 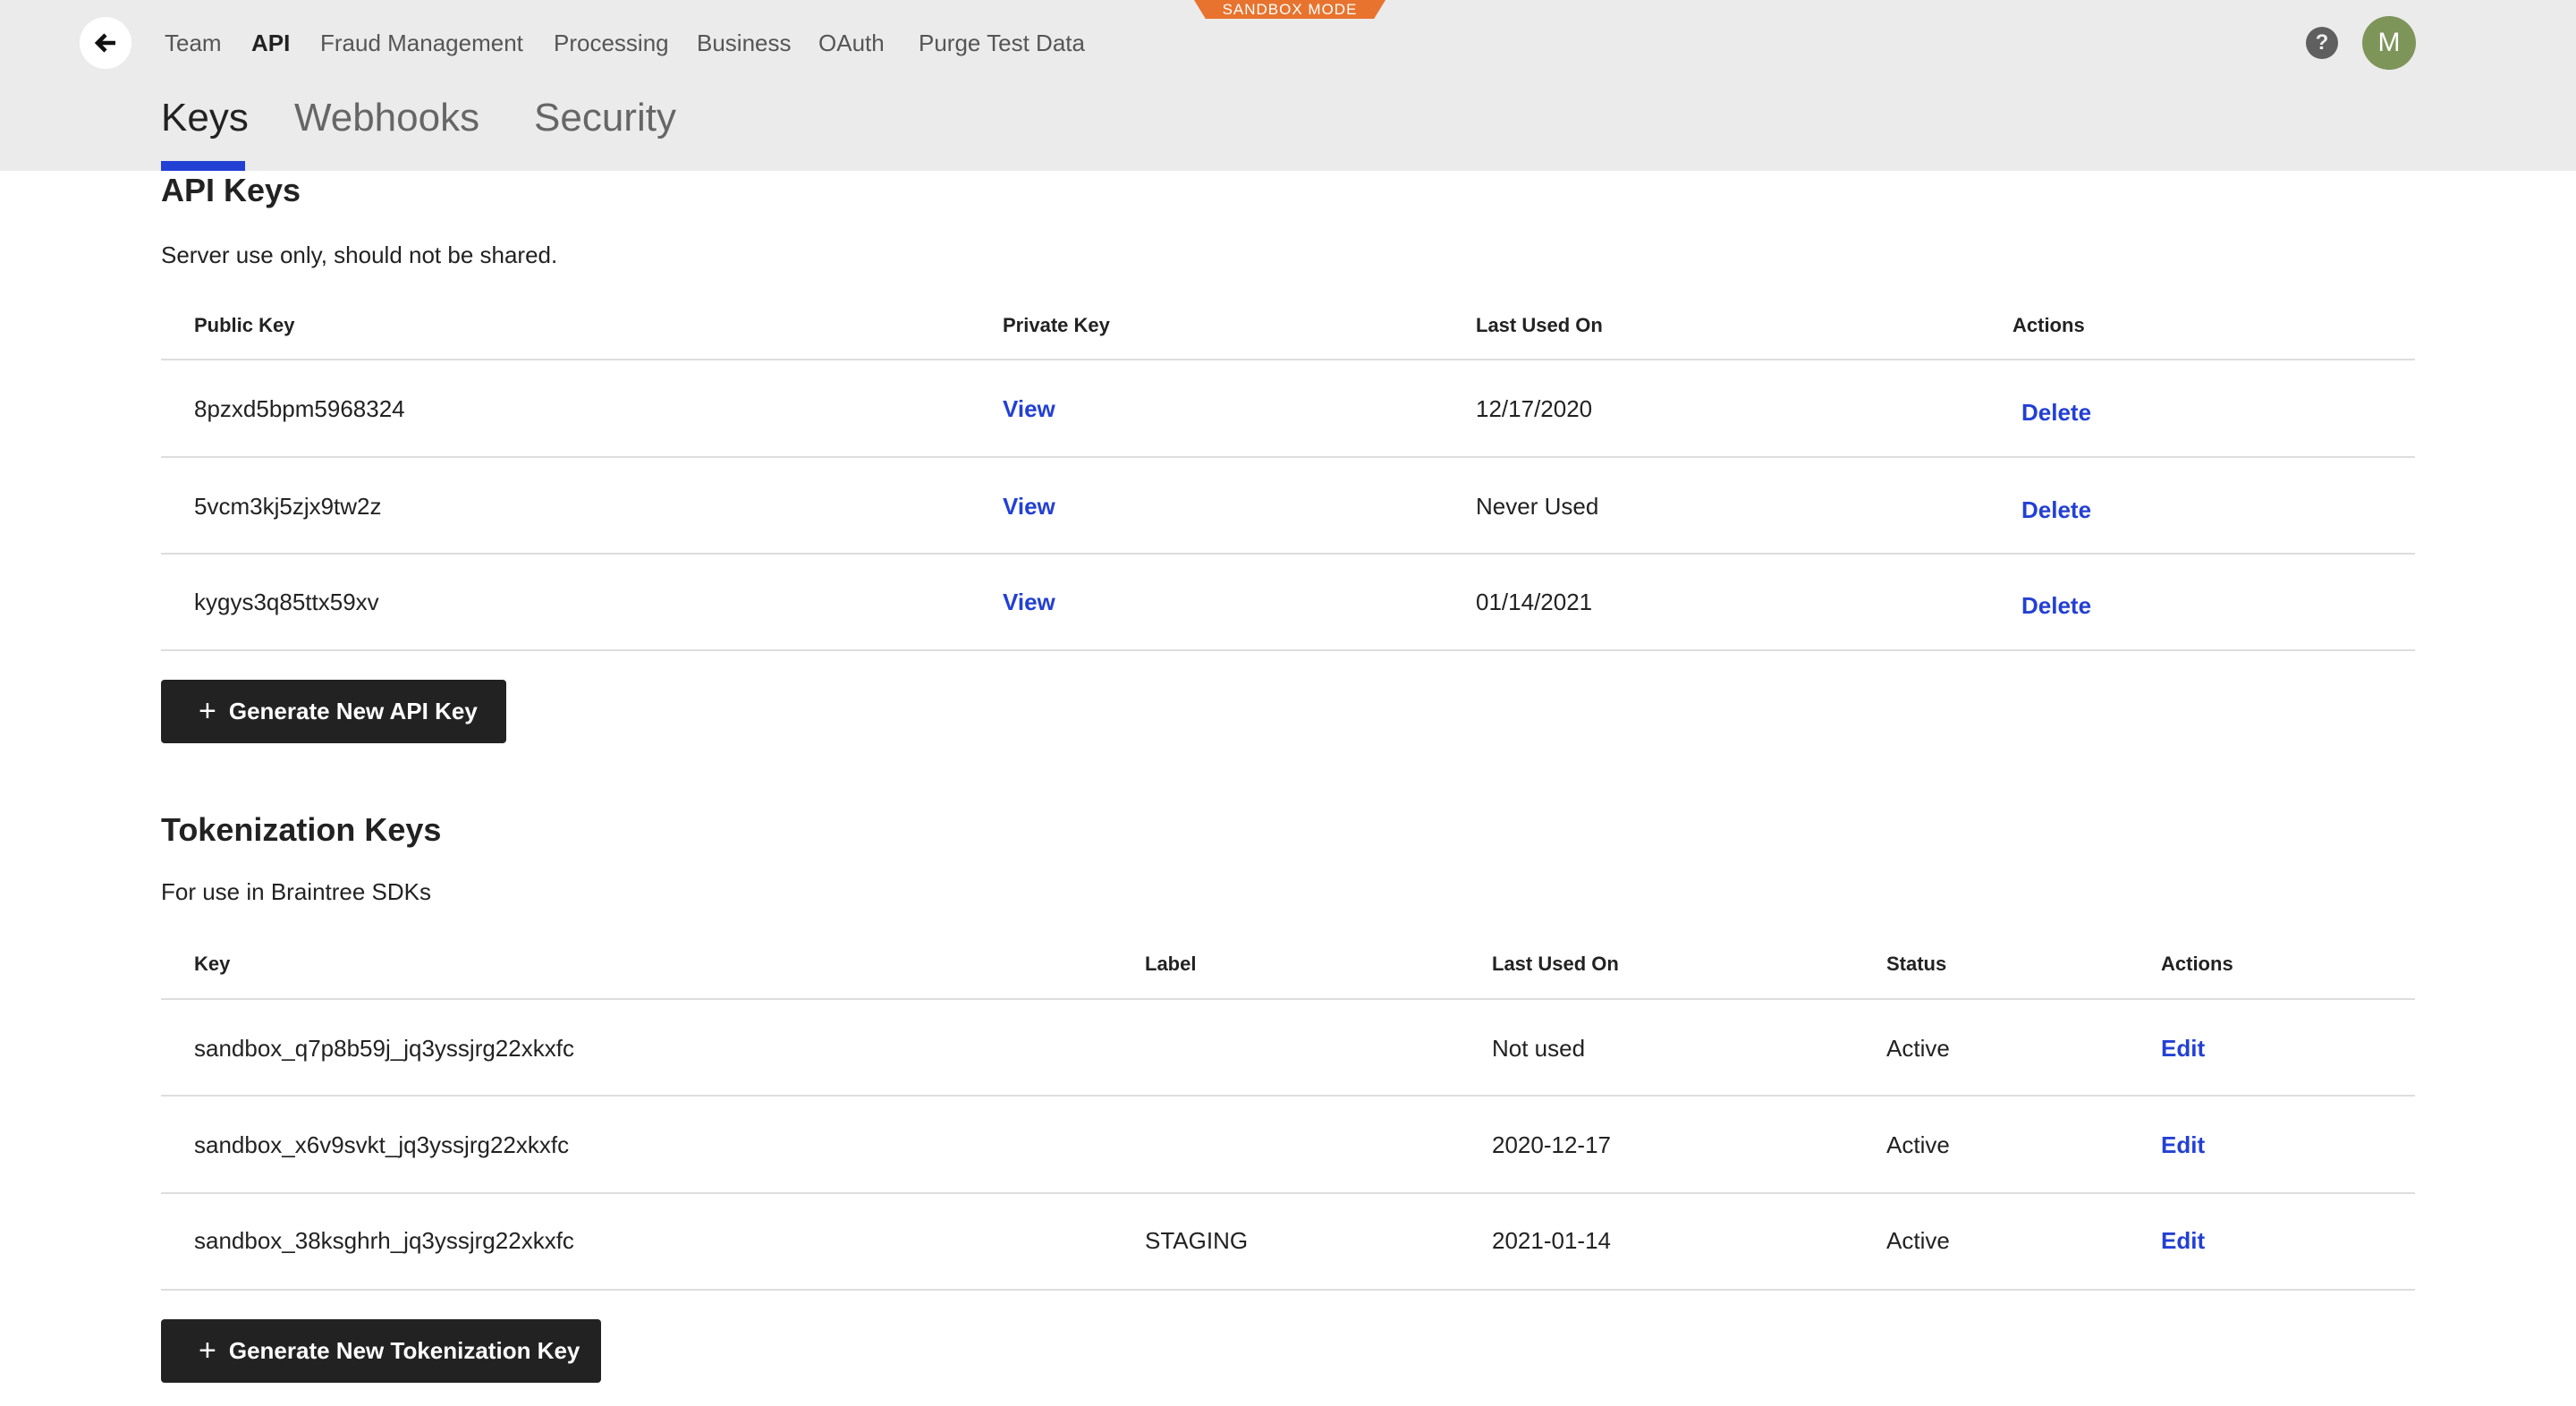 I want to click on last-used: 2021-01-14, so click(x=1551, y=1241).